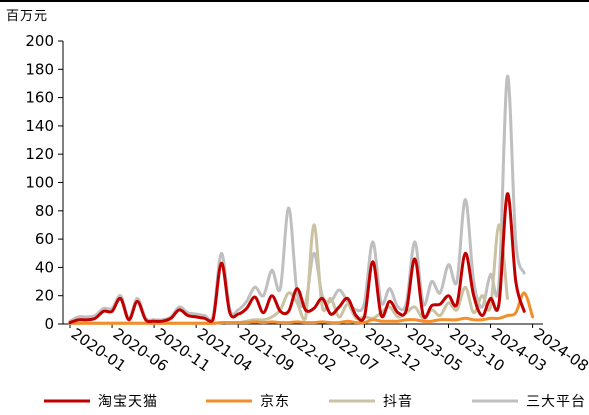 This screenshot has width=589, height=415. What do you see at coordinates (49, 324) in the screenshot?
I see `y-tick-label: 0` at bounding box center [49, 324].